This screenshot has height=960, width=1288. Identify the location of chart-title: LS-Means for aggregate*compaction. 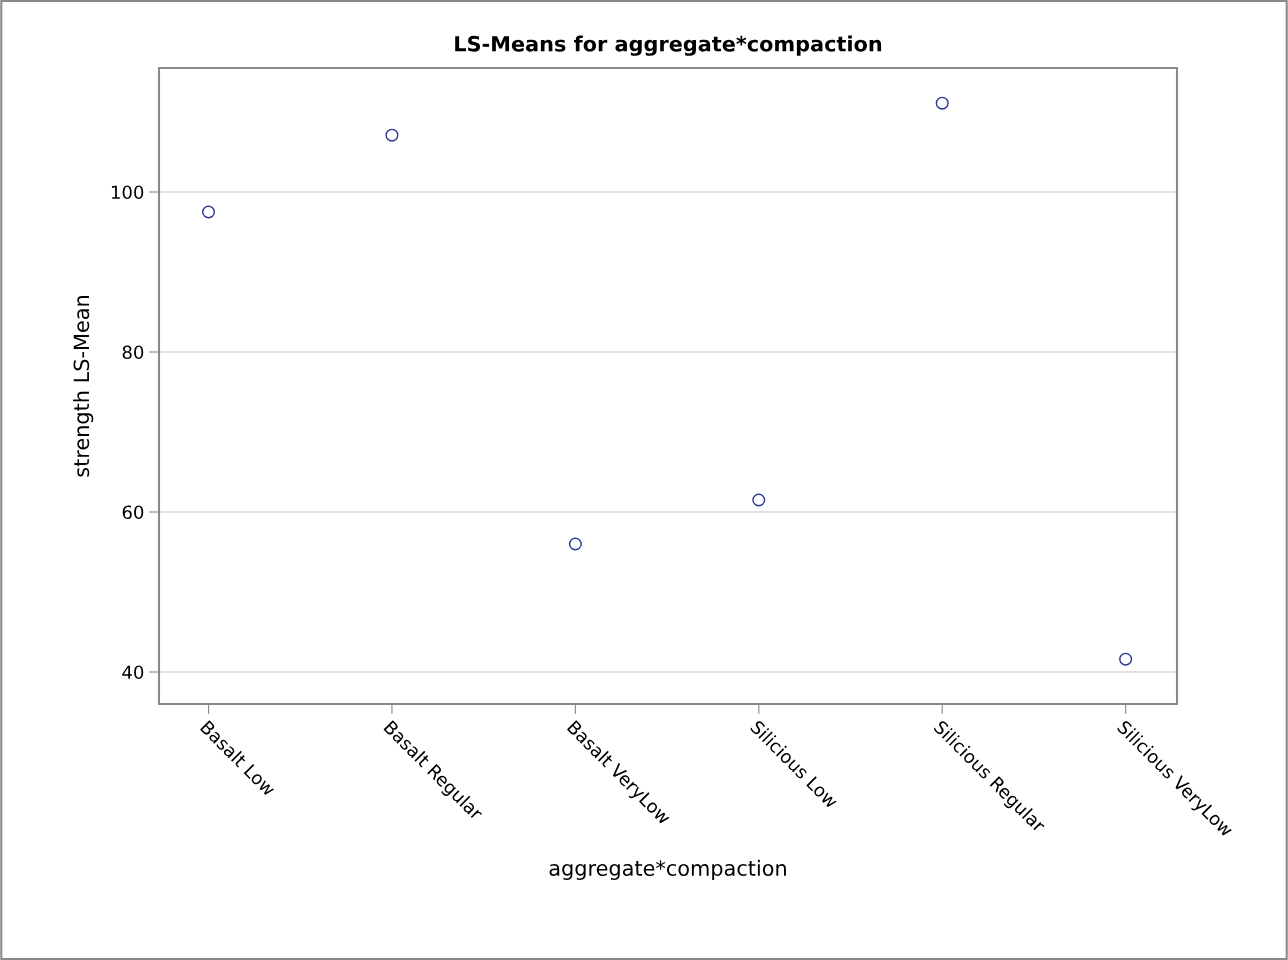
(668, 45).